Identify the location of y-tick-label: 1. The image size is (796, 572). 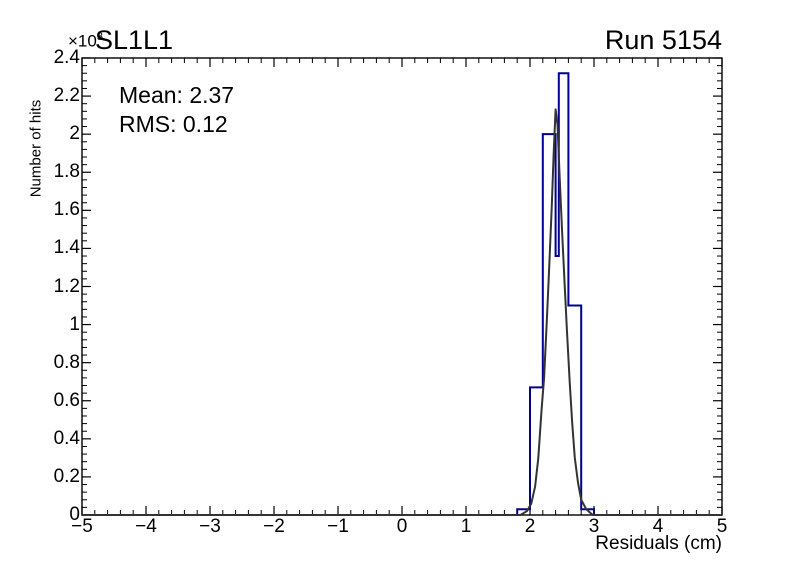
(74, 324).